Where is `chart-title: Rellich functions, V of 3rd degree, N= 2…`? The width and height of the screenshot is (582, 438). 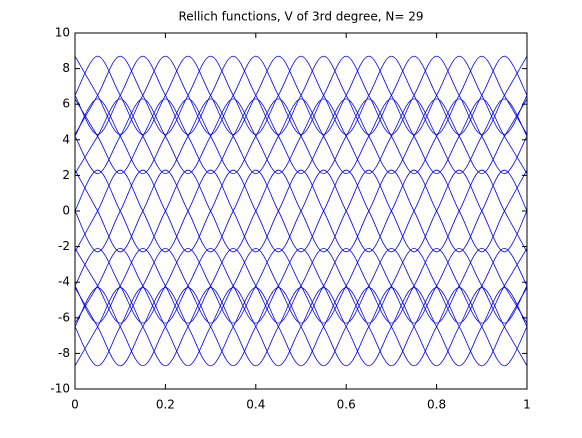
chart-title: Rellich functions, V of 3rd degree, N= 2… is located at coordinates (300, 17).